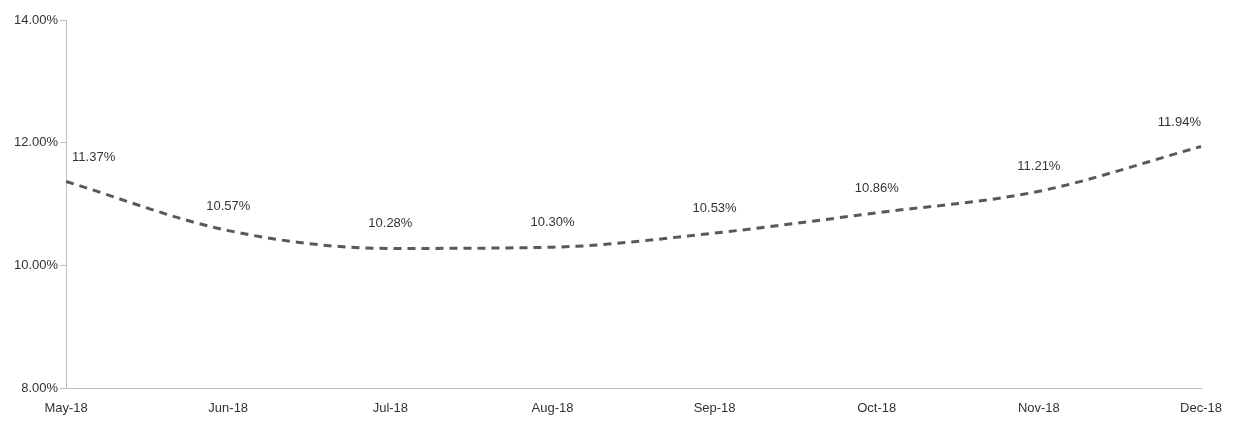 This screenshot has width=1239, height=432. I want to click on x-tick-label: May-18, so click(66, 407).